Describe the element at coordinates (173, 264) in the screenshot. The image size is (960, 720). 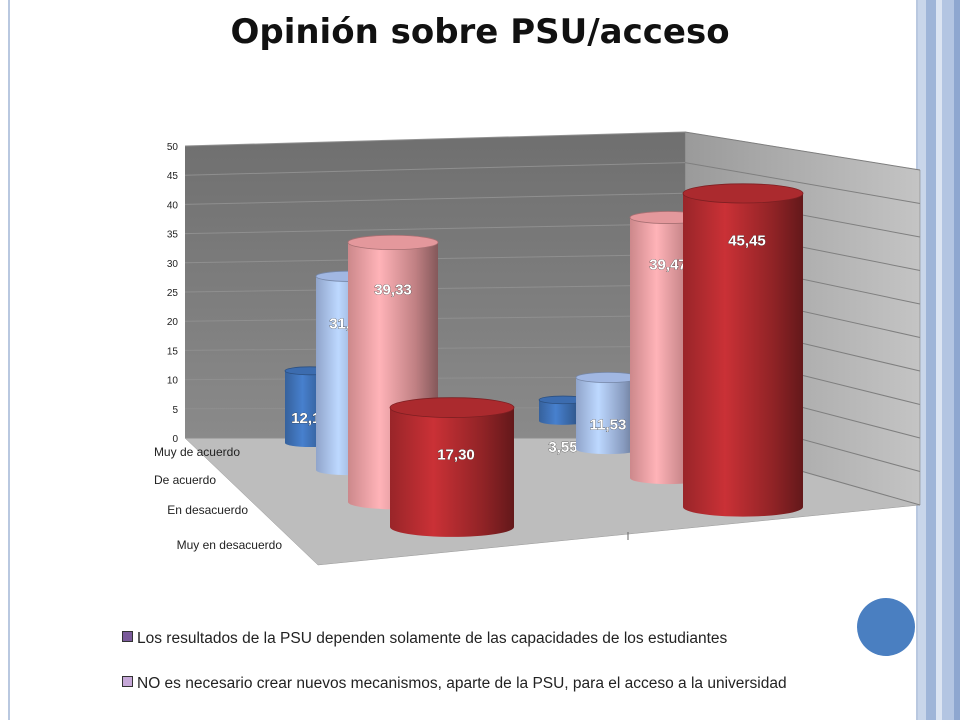
I see `y-tick-label: 30` at that location.